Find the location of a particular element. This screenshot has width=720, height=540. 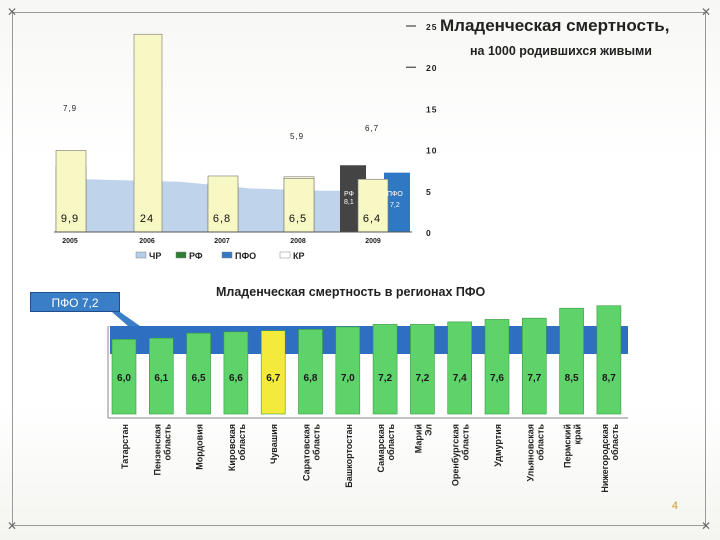

y-tick-label: 10 is located at coordinates (431, 151).